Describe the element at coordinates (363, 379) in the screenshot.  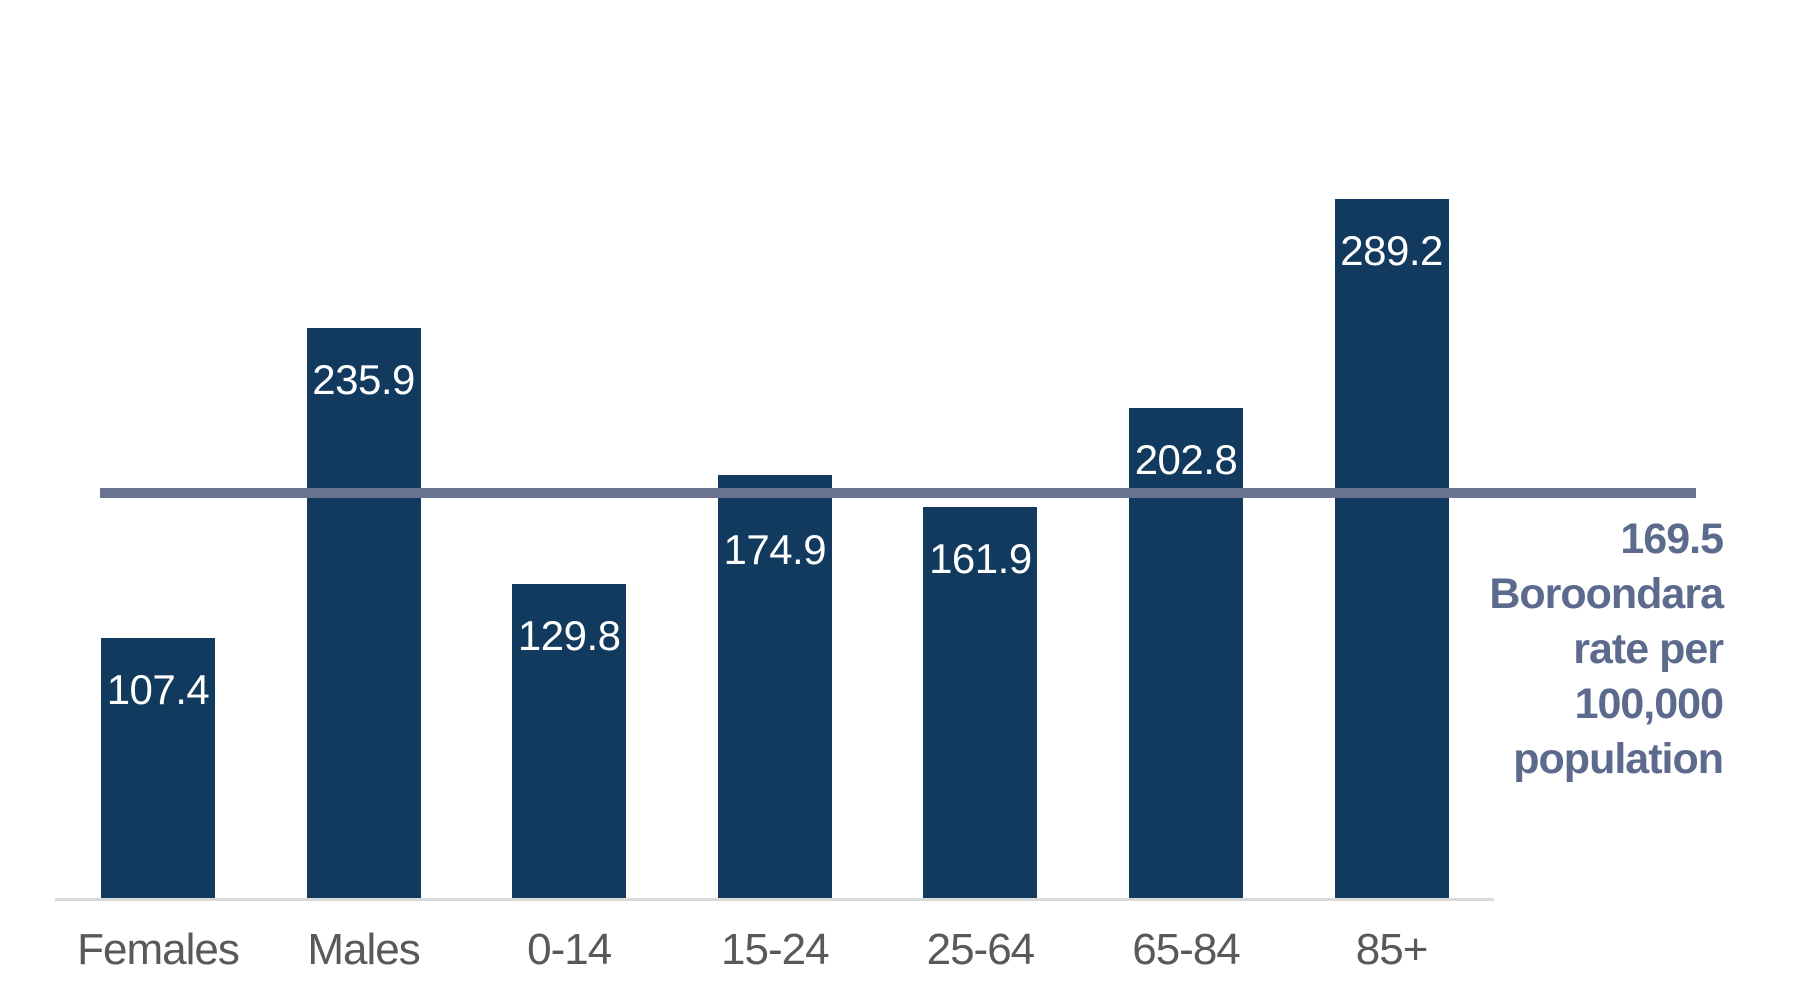
I see `bar-value-label: 235.9` at that location.